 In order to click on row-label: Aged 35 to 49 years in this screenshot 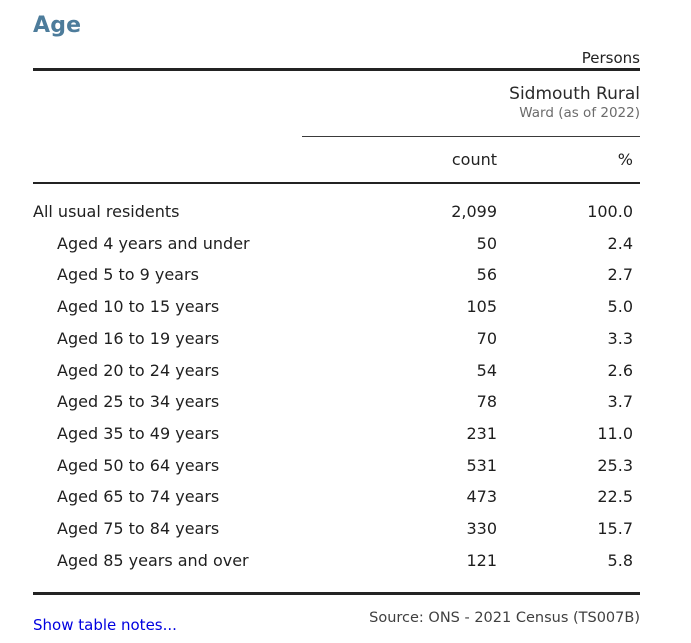, I will do `click(138, 433)`.